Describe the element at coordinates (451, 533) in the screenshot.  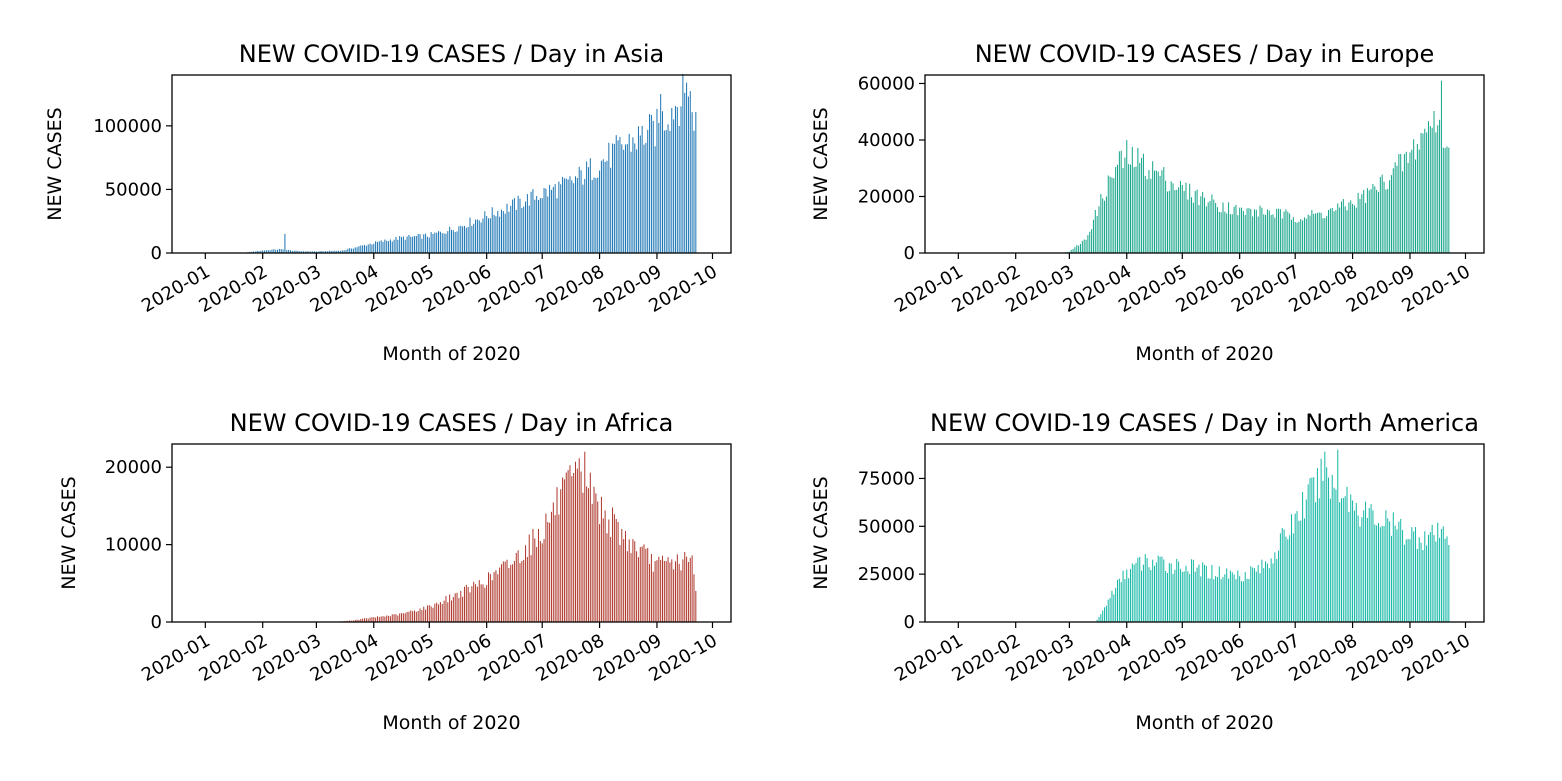
I see `plot-frame` at that location.